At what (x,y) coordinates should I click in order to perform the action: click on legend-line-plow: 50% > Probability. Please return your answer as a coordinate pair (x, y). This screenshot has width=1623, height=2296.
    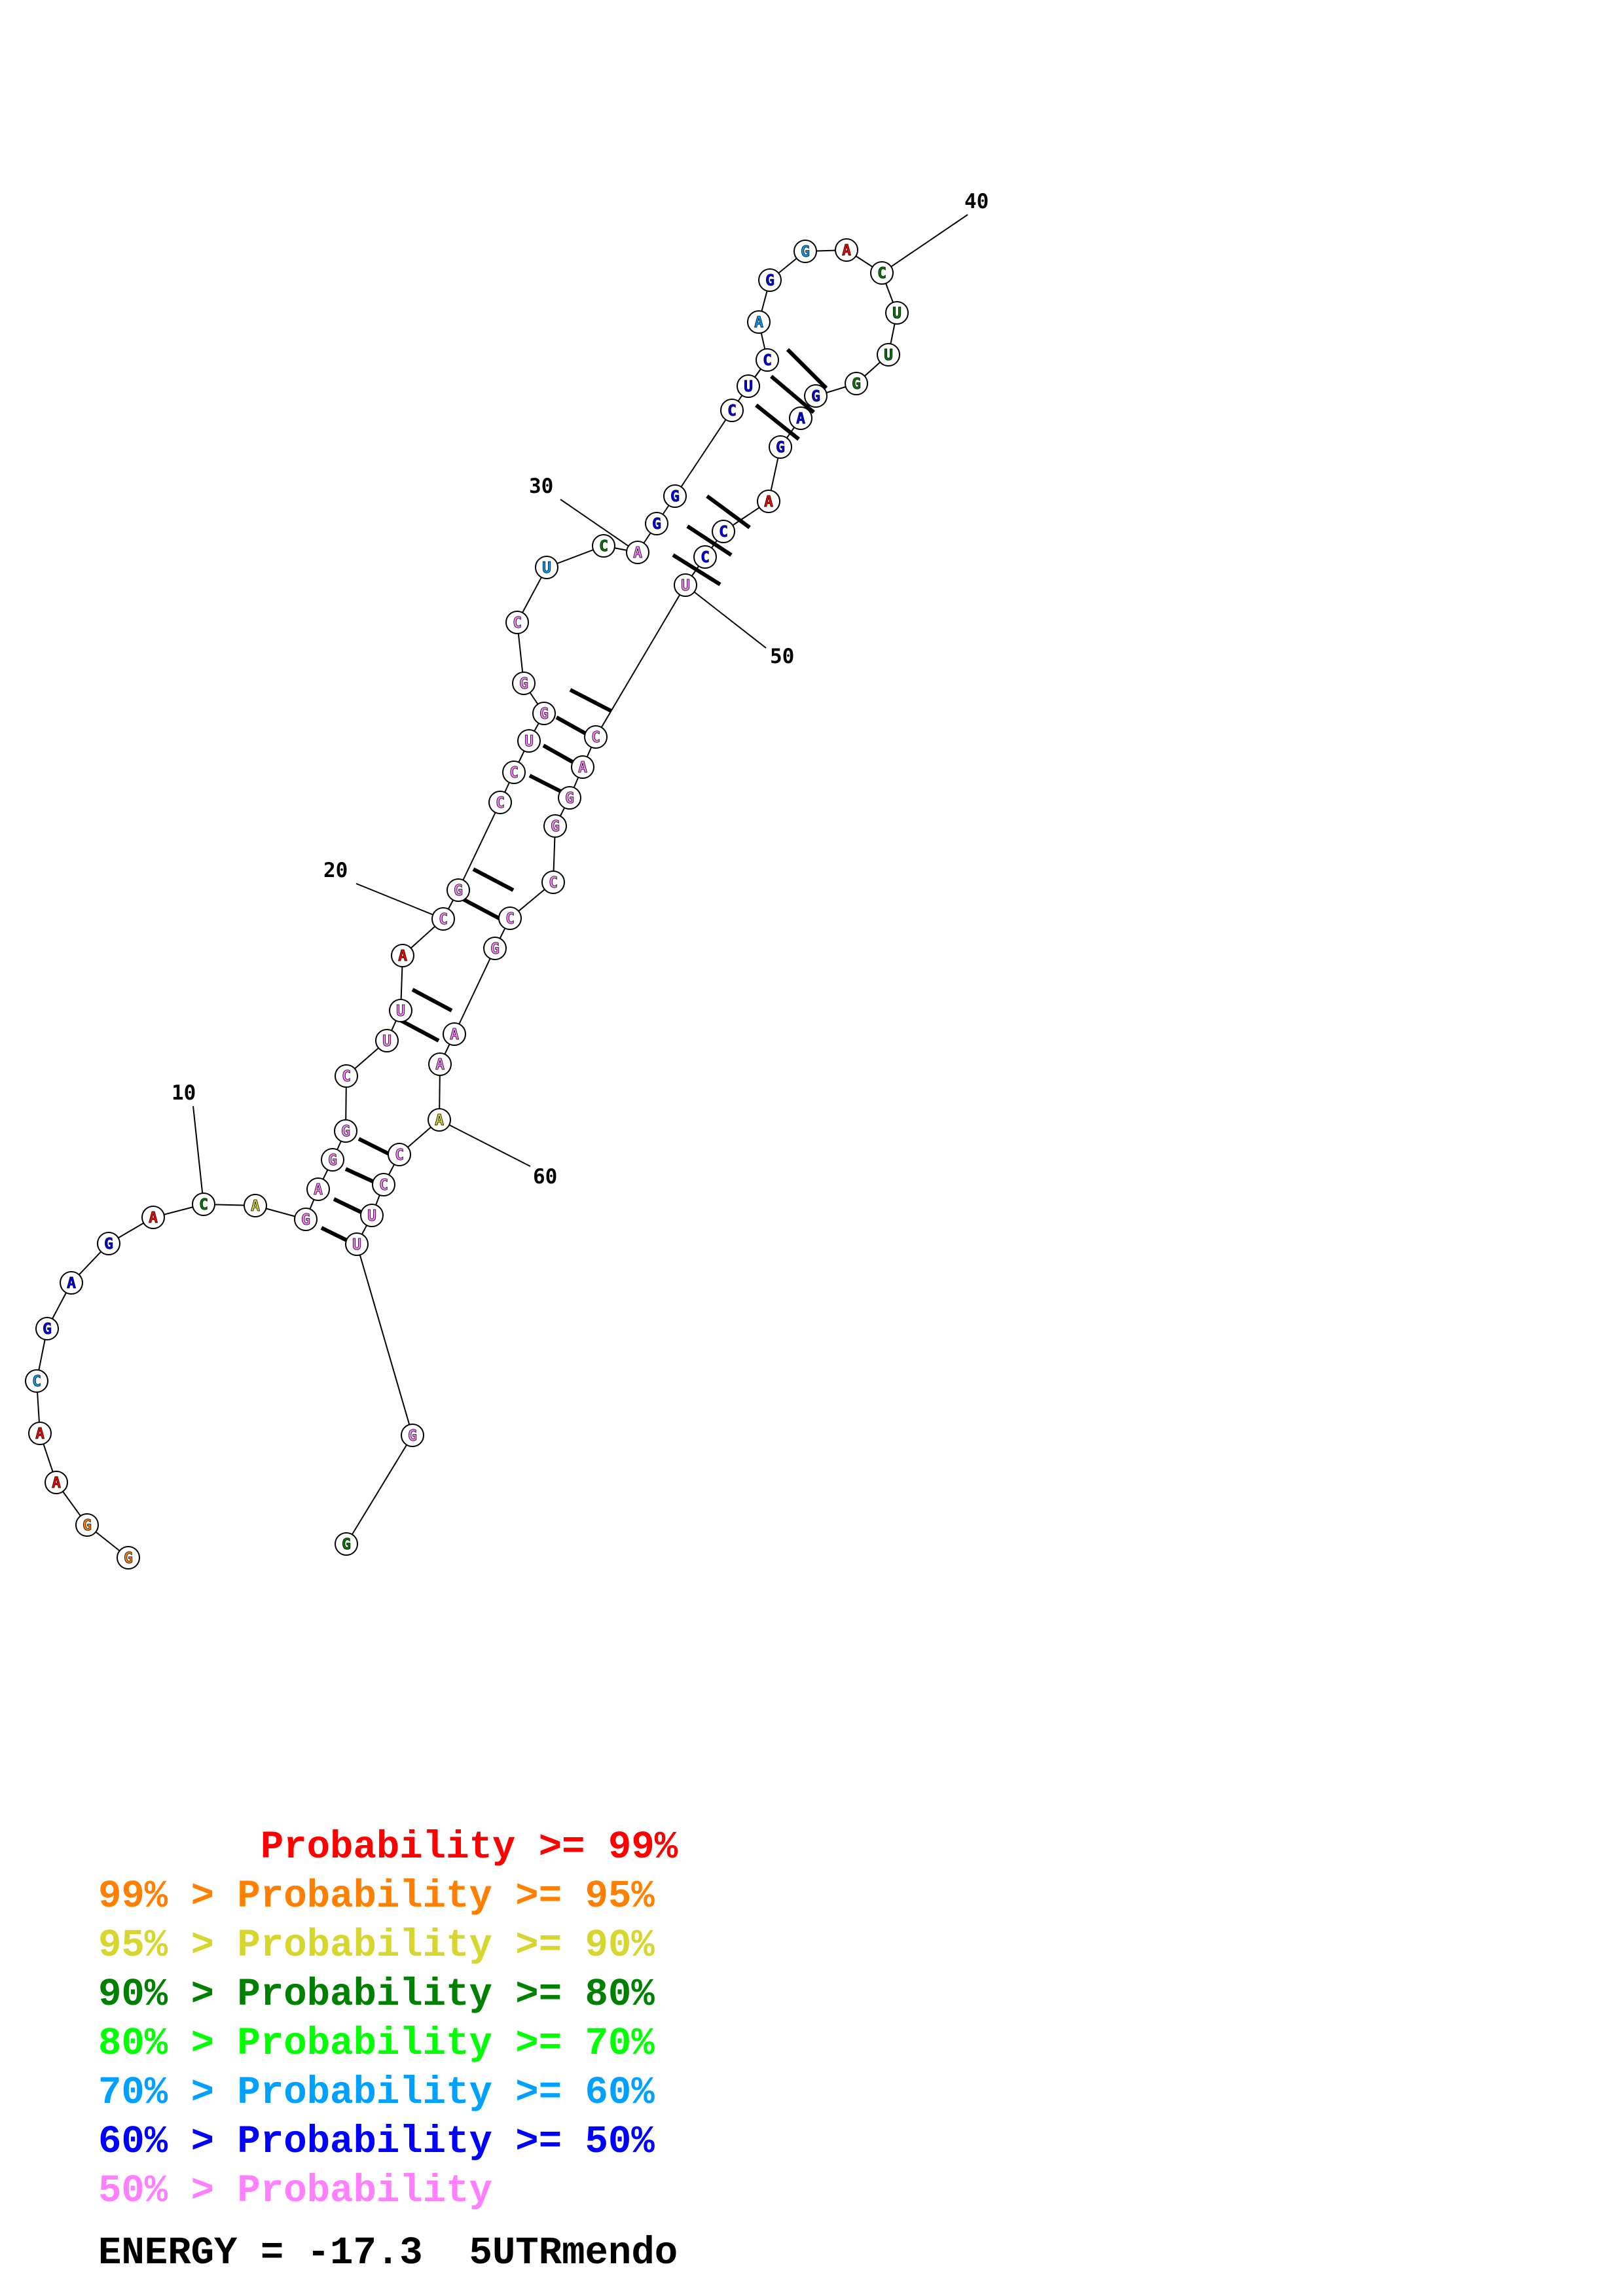
    Looking at the image, I should click on (295, 2191).